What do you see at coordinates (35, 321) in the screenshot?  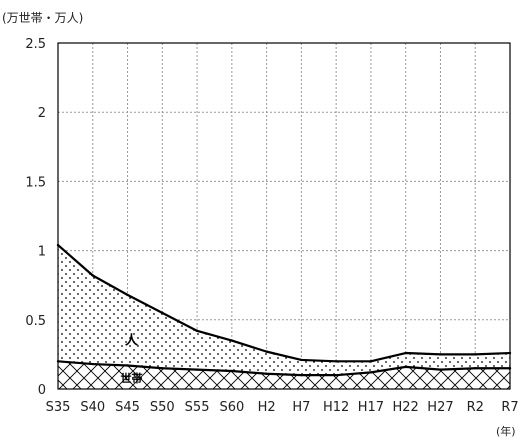 I see `y-tick-label: 0.5` at bounding box center [35, 321].